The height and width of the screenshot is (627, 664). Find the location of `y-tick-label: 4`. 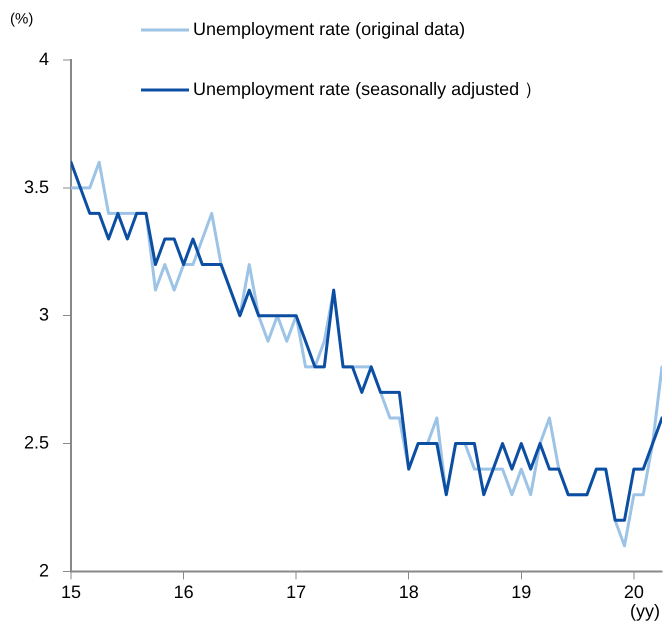

y-tick-label: 4 is located at coordinates (44, 58).